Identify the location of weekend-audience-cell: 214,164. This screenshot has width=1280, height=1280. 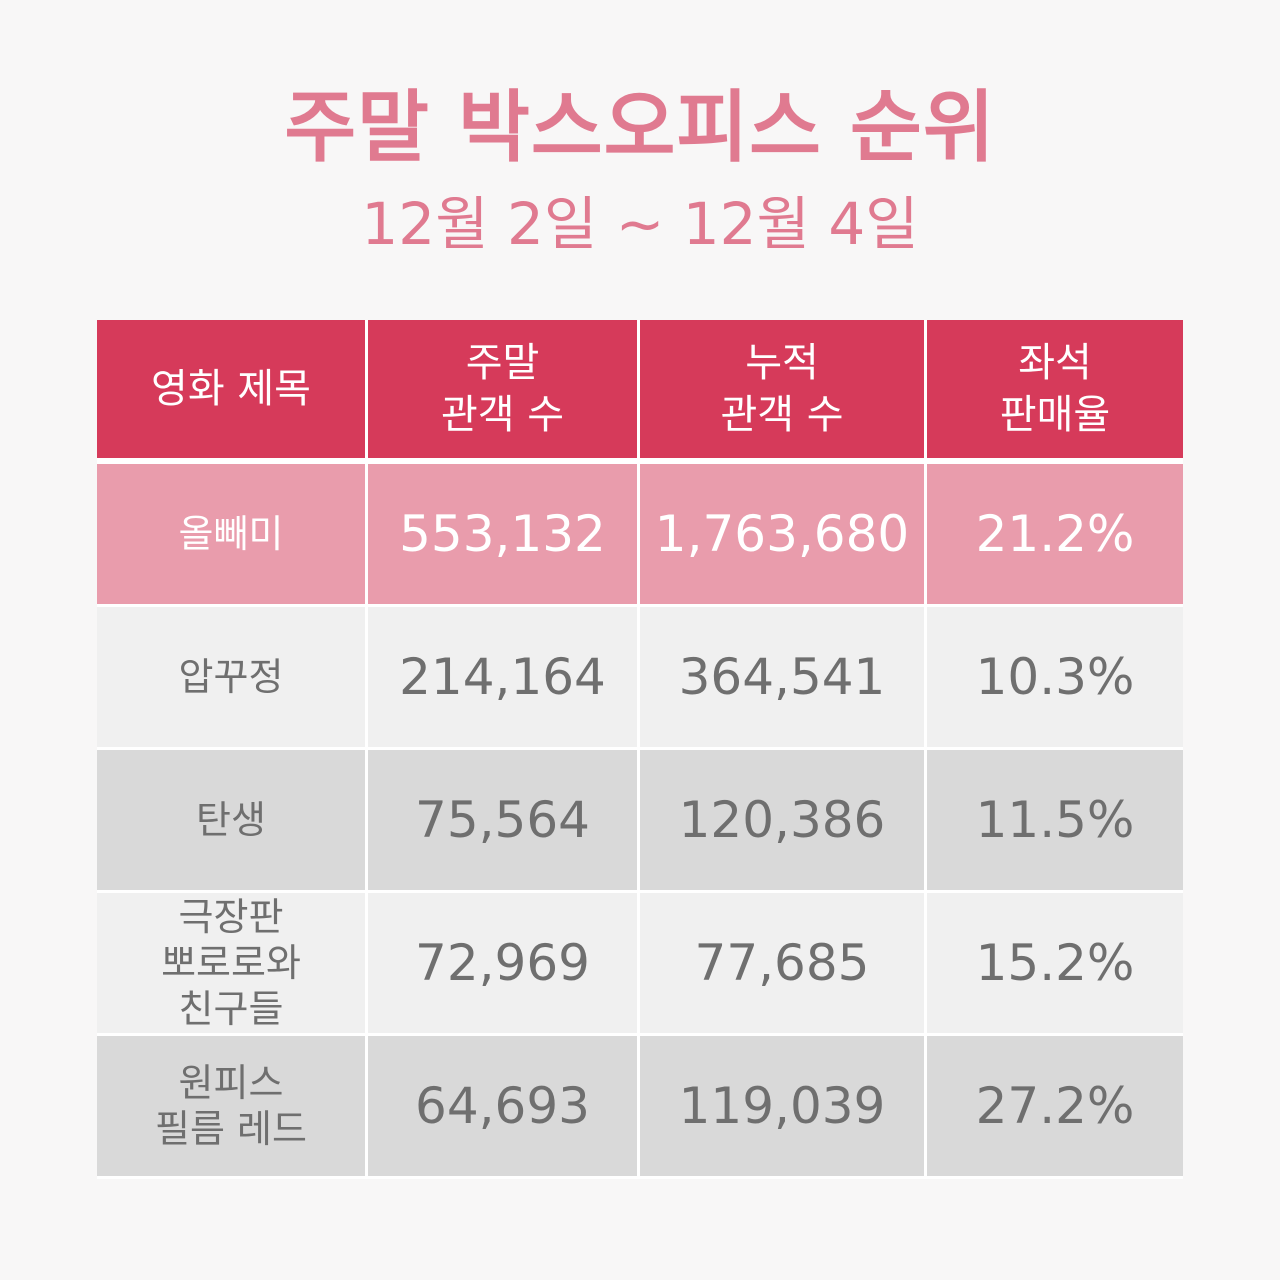
(504, 678).